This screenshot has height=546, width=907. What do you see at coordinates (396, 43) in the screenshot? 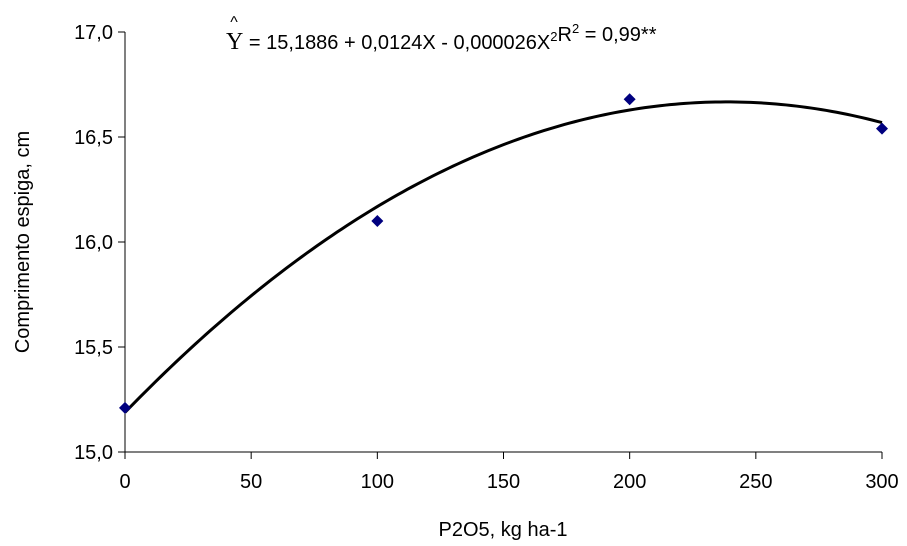
I see `equation-body: = 15,1886 + 0,0124X - 0,000026X` at bounding box center [396, 43].